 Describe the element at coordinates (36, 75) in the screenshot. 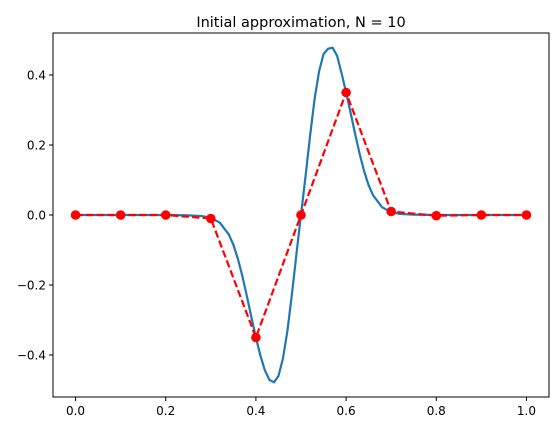

I see `y-tick-label: 0.4` at that location.